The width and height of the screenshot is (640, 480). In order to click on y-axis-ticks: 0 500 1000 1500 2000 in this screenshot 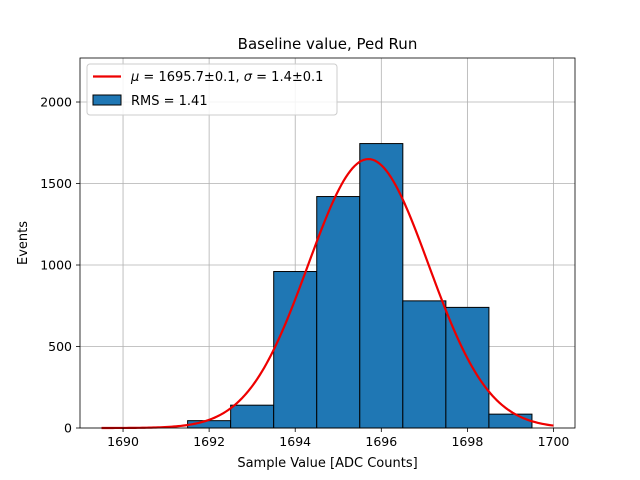, I will do `click(60, 265)`.